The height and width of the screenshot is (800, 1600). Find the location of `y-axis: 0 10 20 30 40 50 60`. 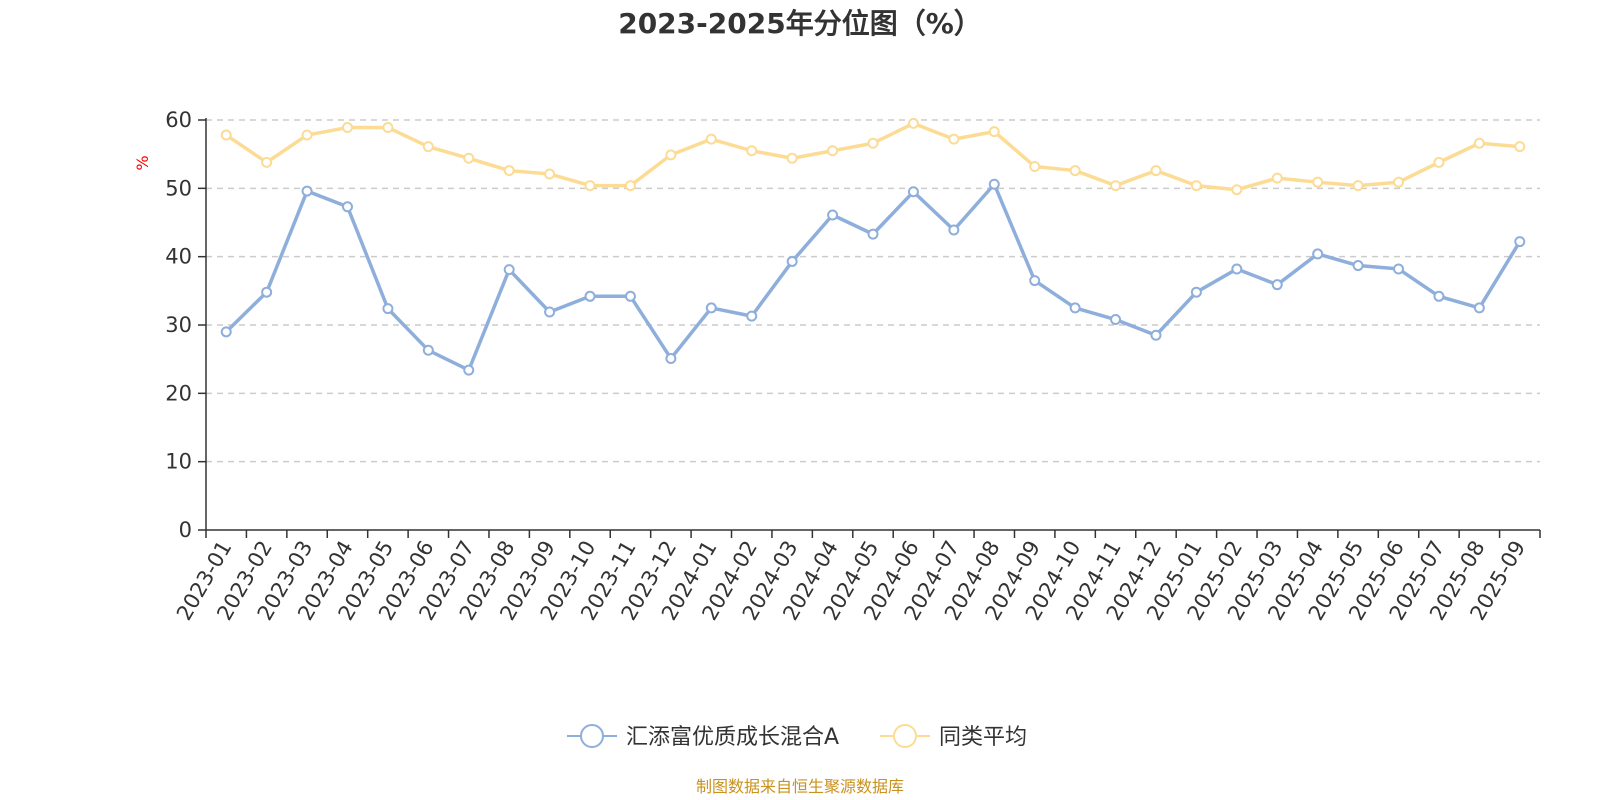

y-axis: 0 10 20 30 40 50 60 is located at coordinates (186, 325).